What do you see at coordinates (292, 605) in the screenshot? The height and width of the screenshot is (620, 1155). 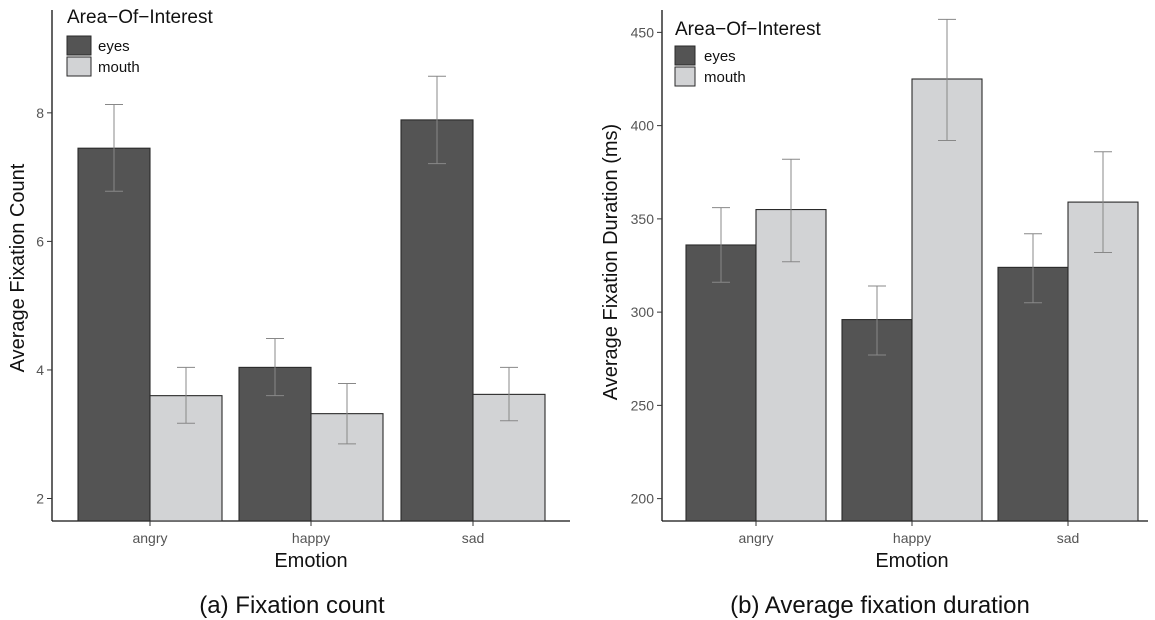 I see `figure-caption: (a) Fixation count` at bounding box center [292, 605].